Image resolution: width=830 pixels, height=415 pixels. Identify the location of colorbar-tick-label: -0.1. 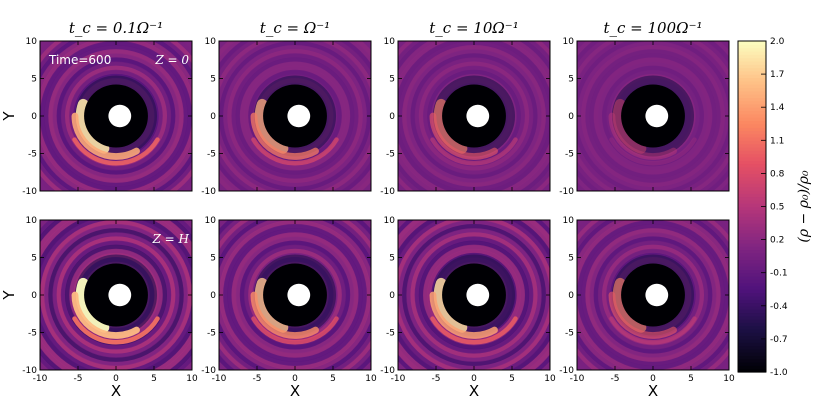
(779, 274).